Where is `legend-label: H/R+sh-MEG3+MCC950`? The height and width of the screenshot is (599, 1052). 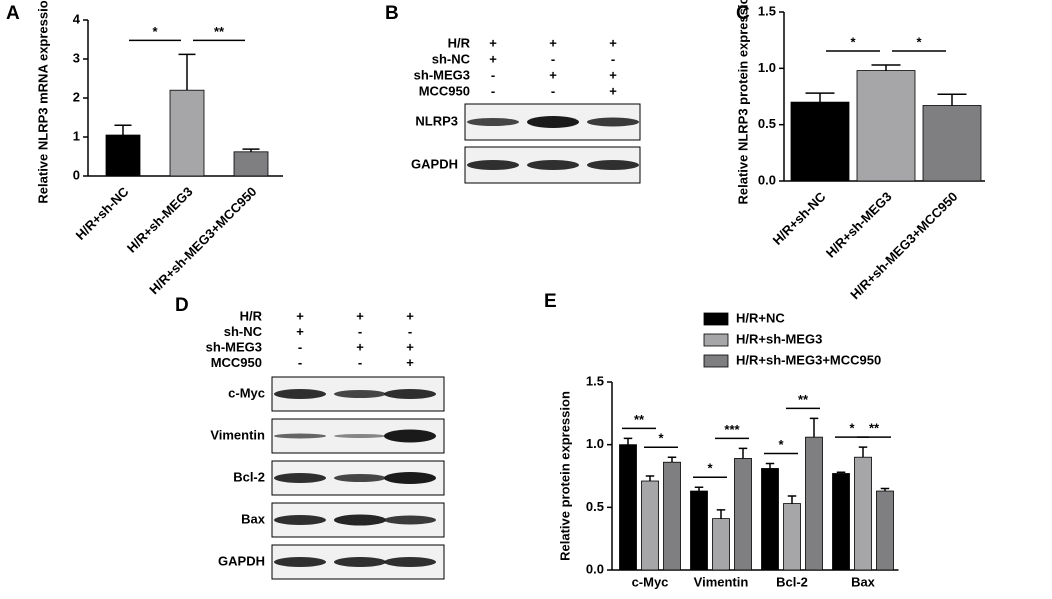 legend-label: H/R+sh-MEG3+MCC950 is located at coordinates (808, 359).